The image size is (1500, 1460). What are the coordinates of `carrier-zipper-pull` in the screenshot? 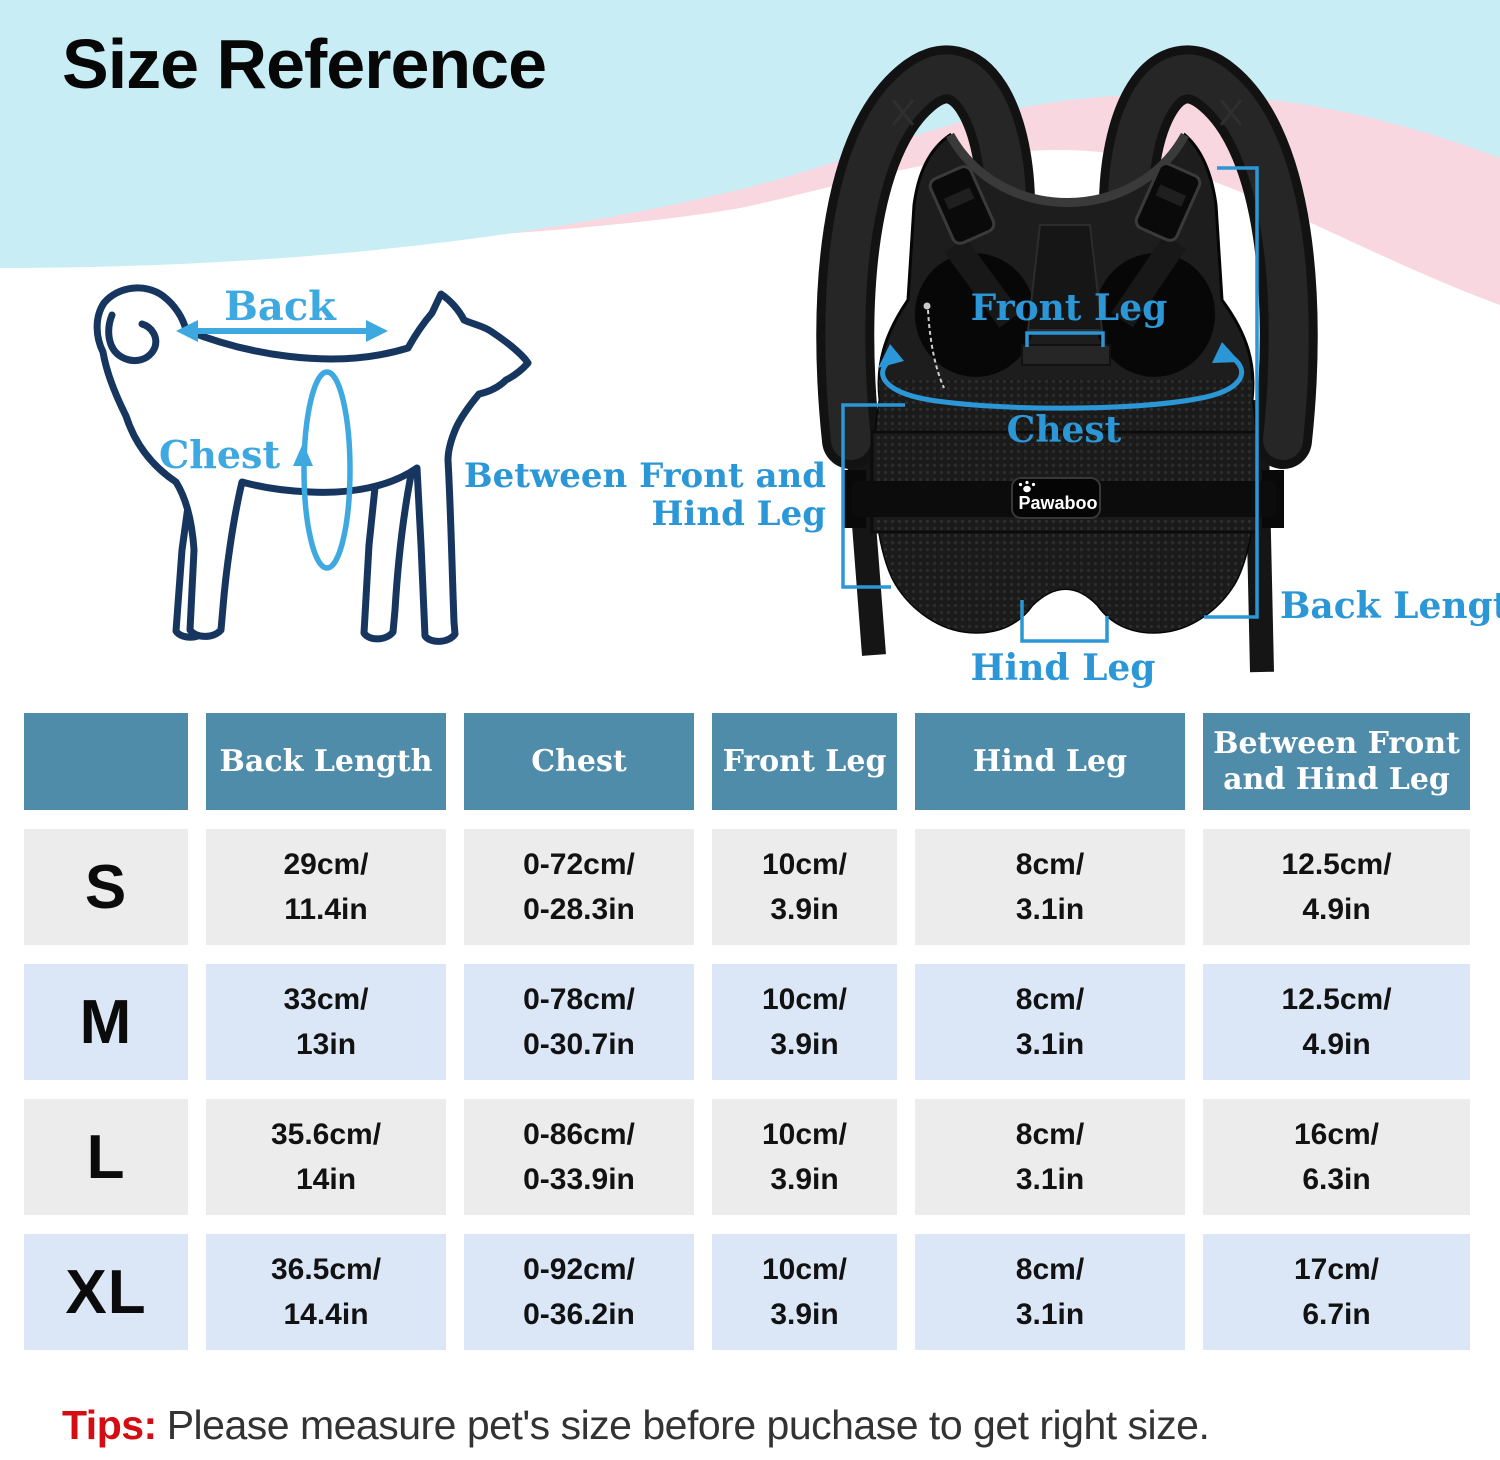 It's located at (927, 306).